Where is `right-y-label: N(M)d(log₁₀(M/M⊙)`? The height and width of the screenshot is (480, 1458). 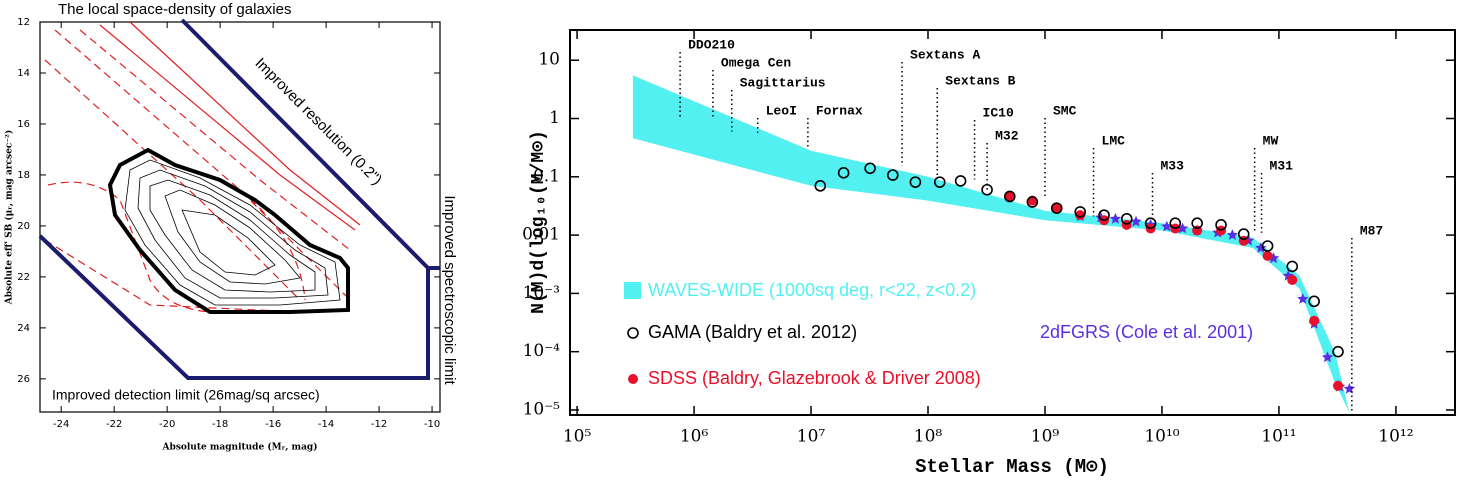
right-y-label: N(M)d(log₁₀(M/M⊙) is located at coordinates (539, 222).